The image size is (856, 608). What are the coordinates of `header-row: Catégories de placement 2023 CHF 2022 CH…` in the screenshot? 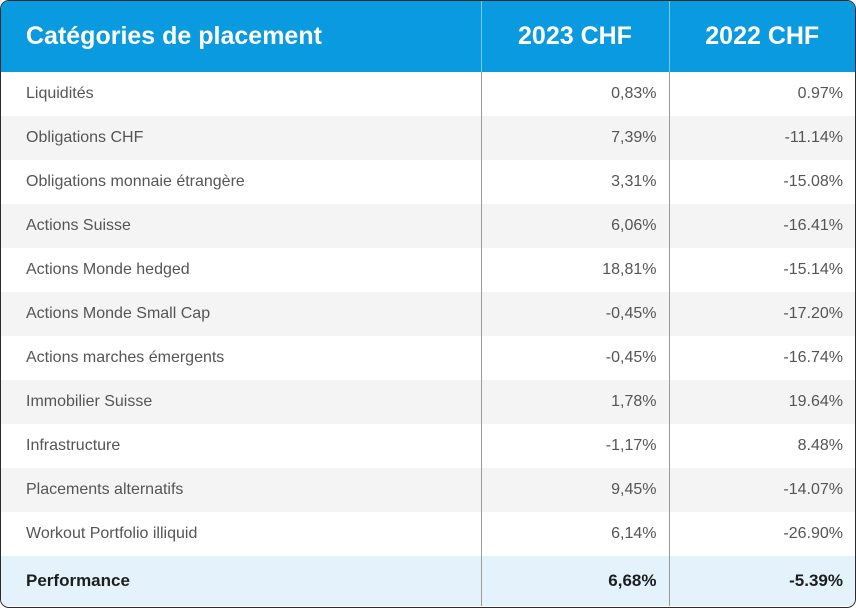 It's located at (428, 36).